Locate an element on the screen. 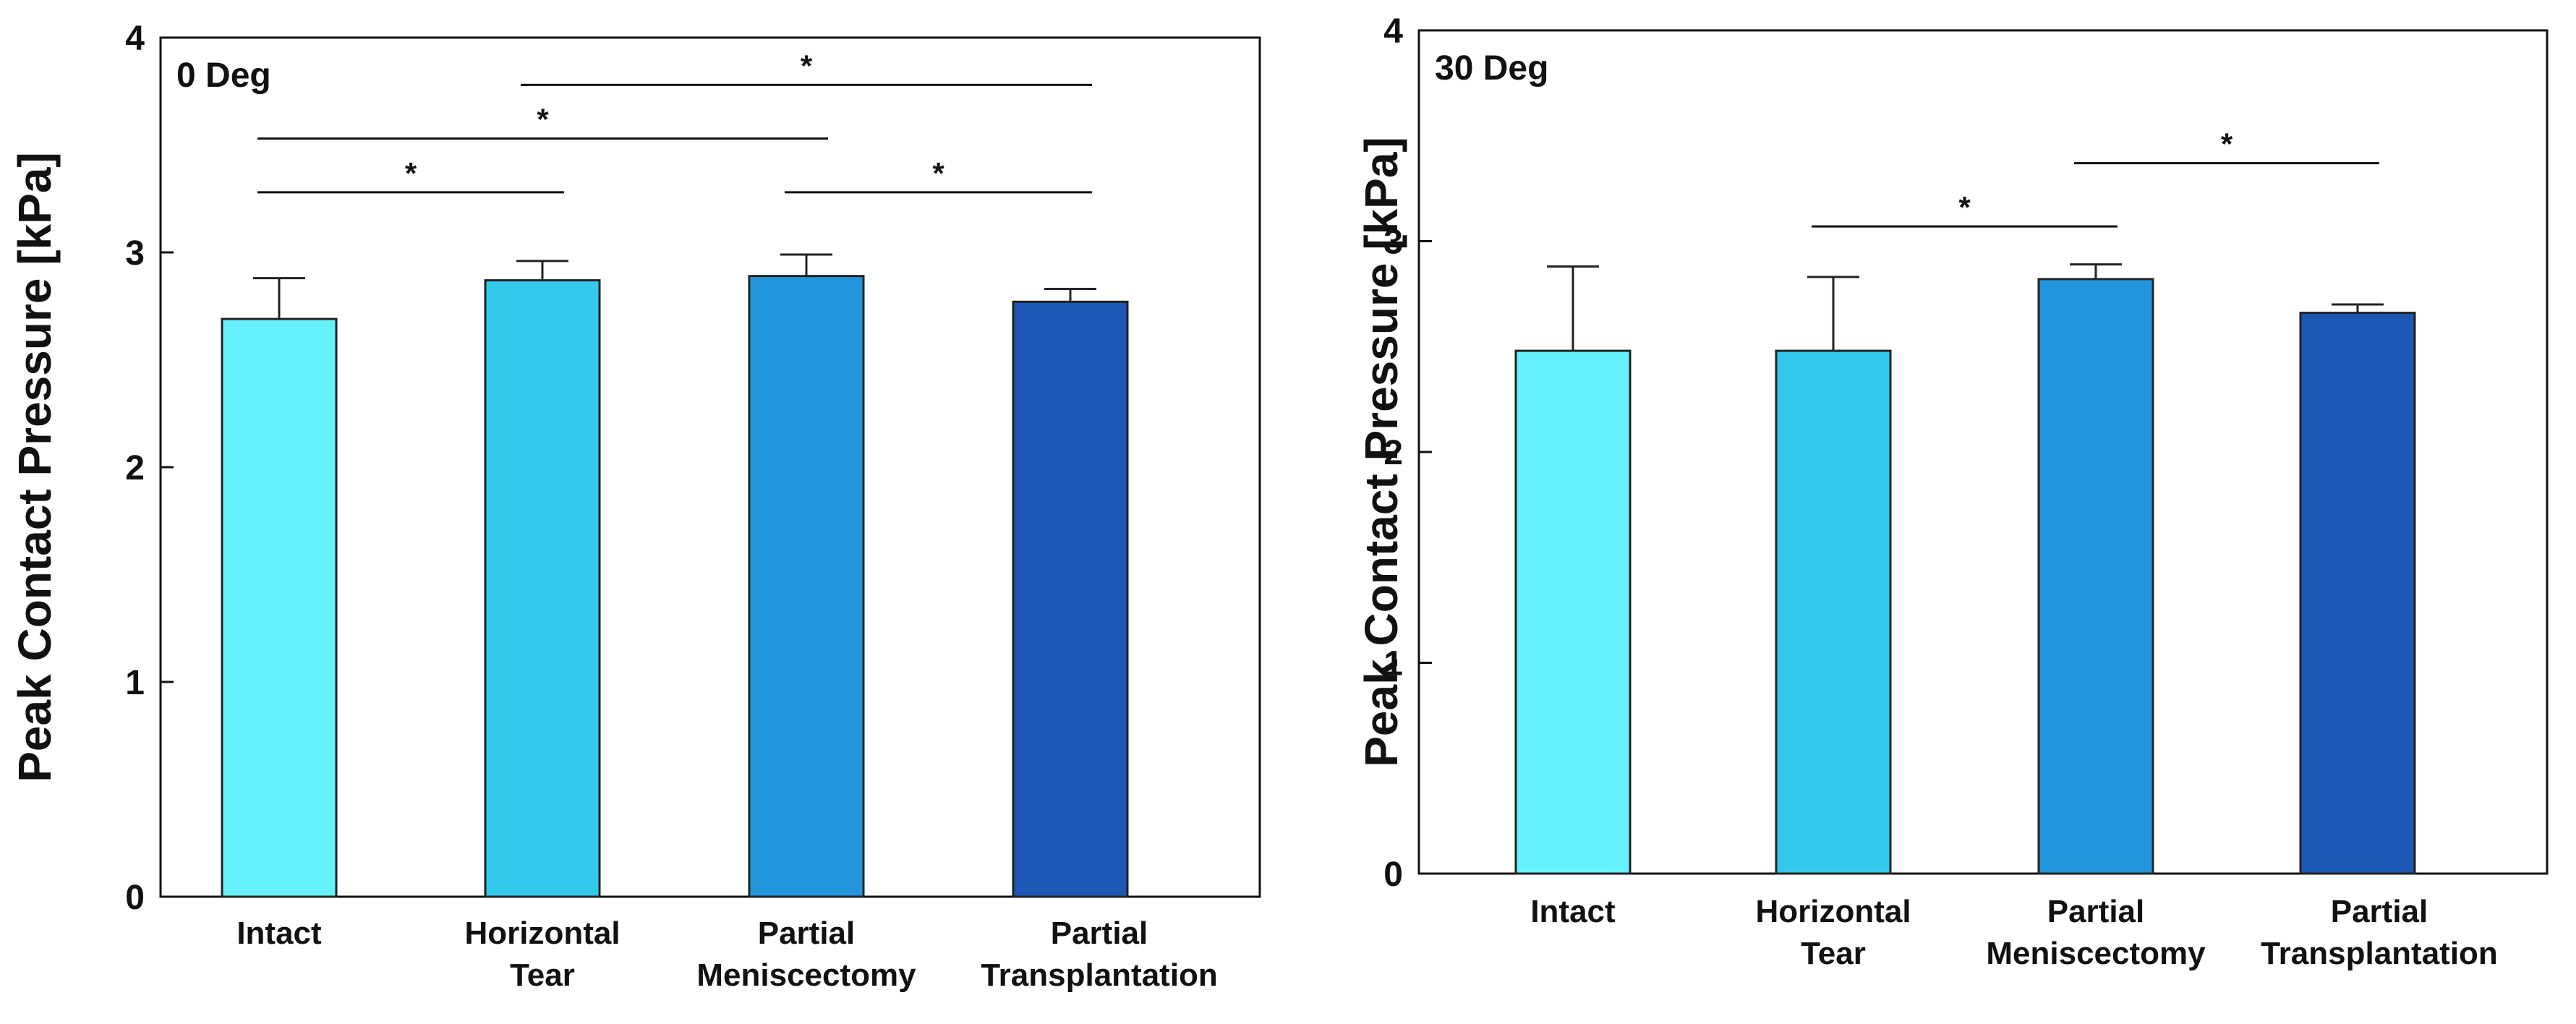 The width and height of the screenshot is (2576, 1024). panel-label: 30 Deg is located at coordinates (1492, 68).